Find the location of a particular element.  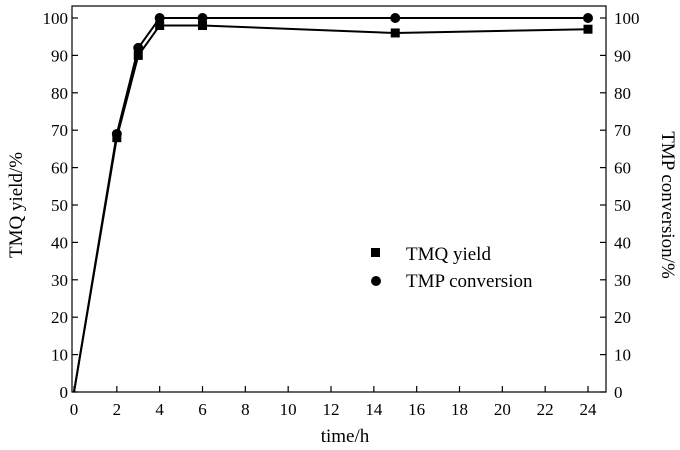

y-right-tick-label: 50 is located at coordinates (622, 205).